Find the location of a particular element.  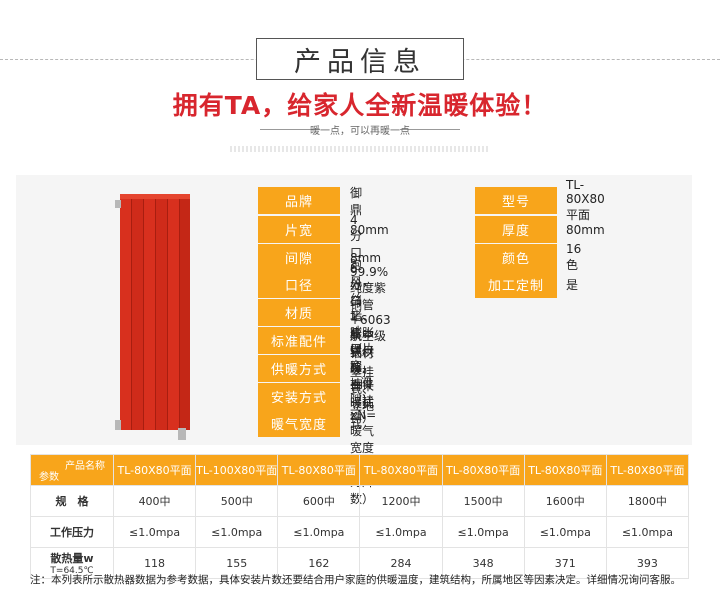

thickness-label: 厚度 is located at coordinates (516, 229).